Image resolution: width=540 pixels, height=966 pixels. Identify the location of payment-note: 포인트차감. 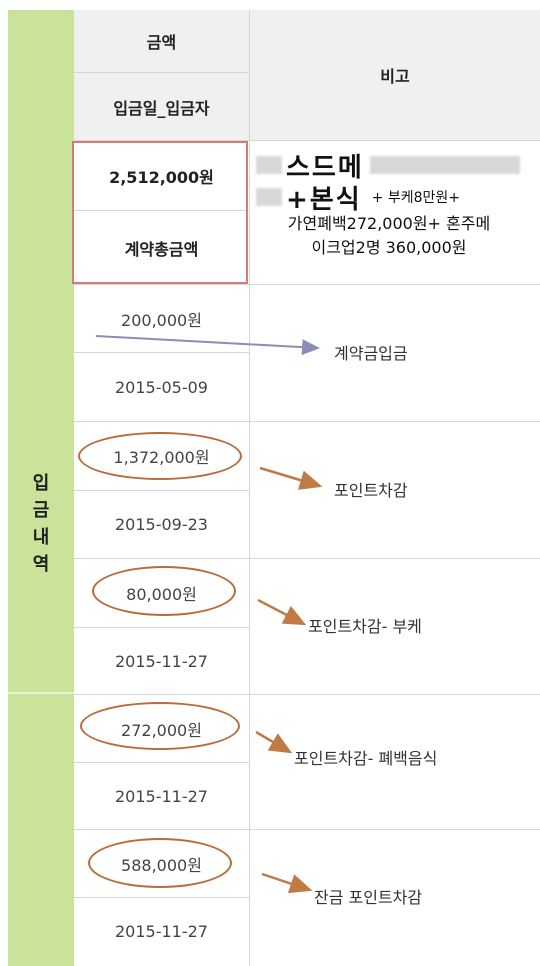
(371, 490).